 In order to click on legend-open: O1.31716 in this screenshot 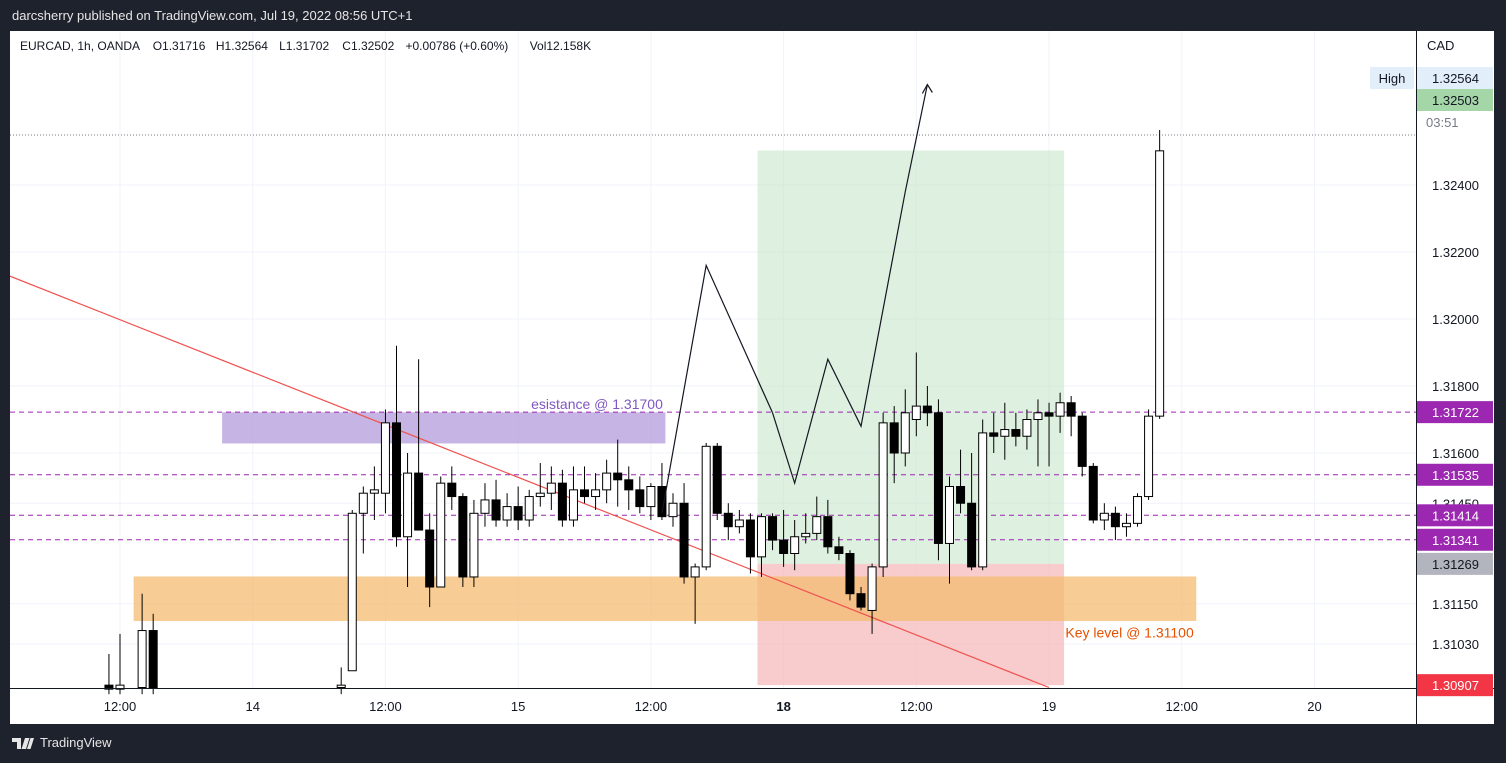, I will do `click(179, 46)`.